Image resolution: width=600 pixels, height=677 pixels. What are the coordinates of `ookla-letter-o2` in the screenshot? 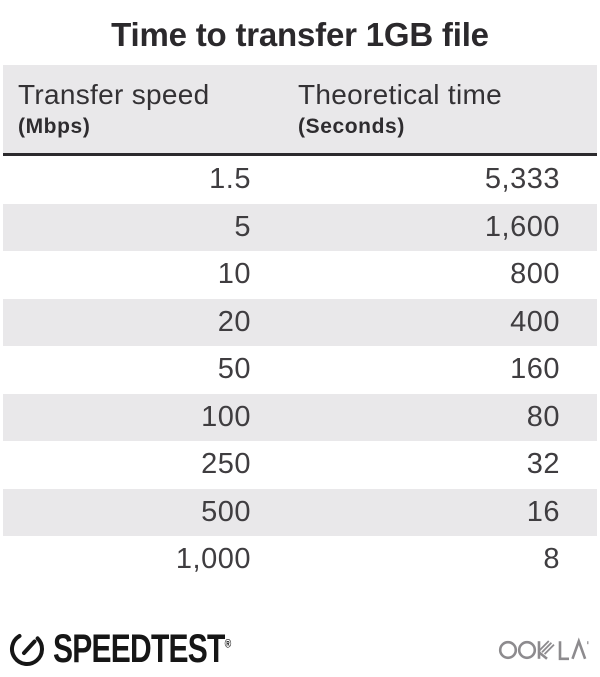 It's located at (527, 649).